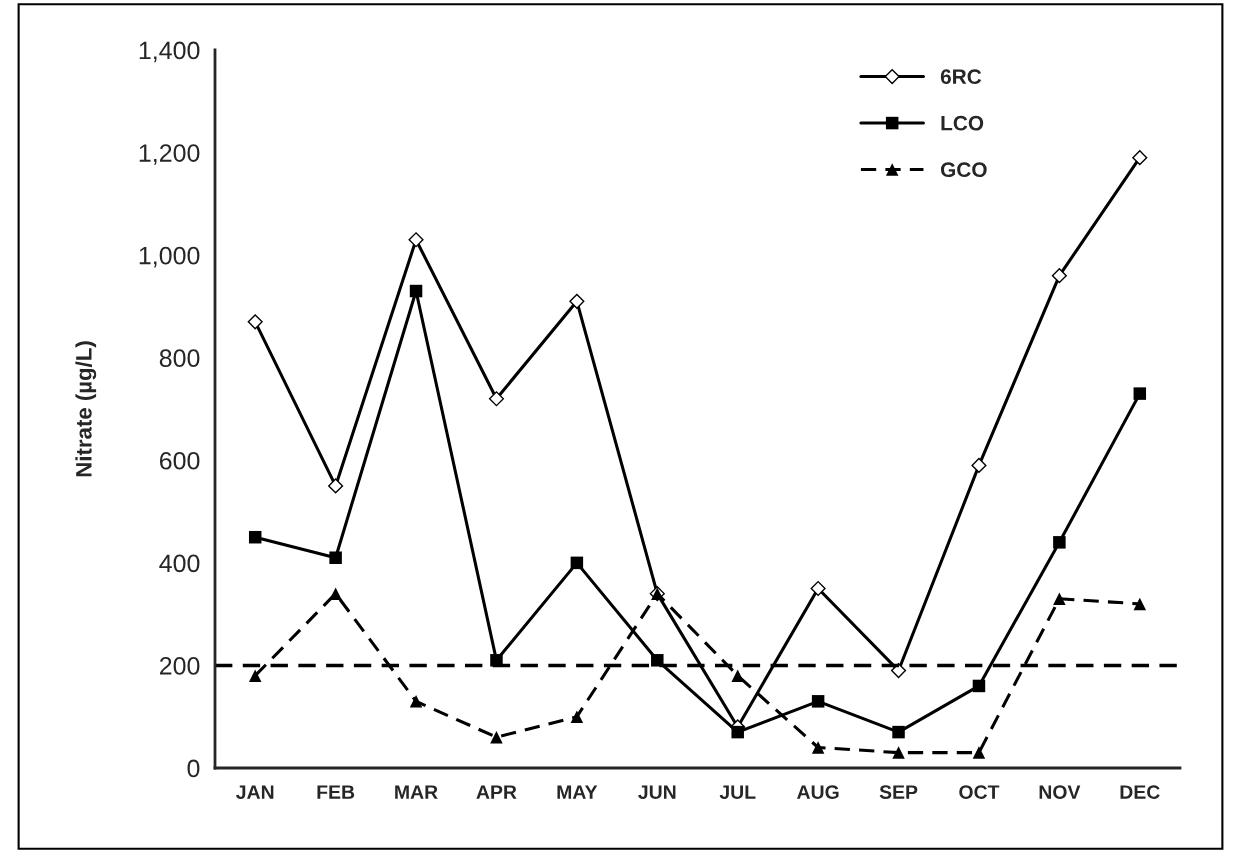  What do you see at coordinates (496, 792) in the screenshot?
I see `x-tick-label: APR` at bounding box center [496, 792].